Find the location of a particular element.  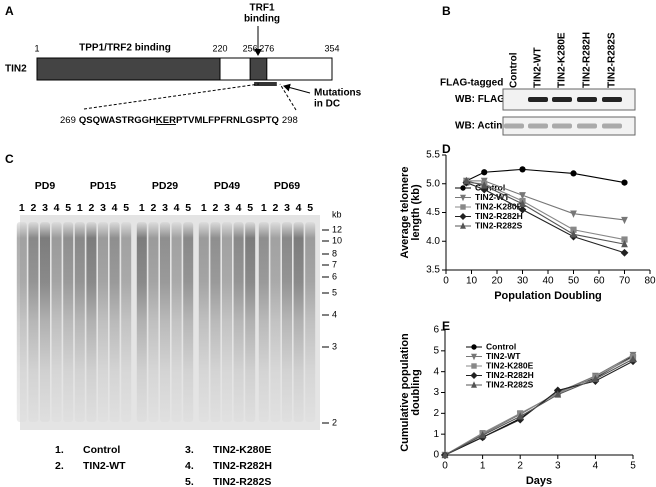

x-tick-label: 0 is located at coordinates (445, 466).